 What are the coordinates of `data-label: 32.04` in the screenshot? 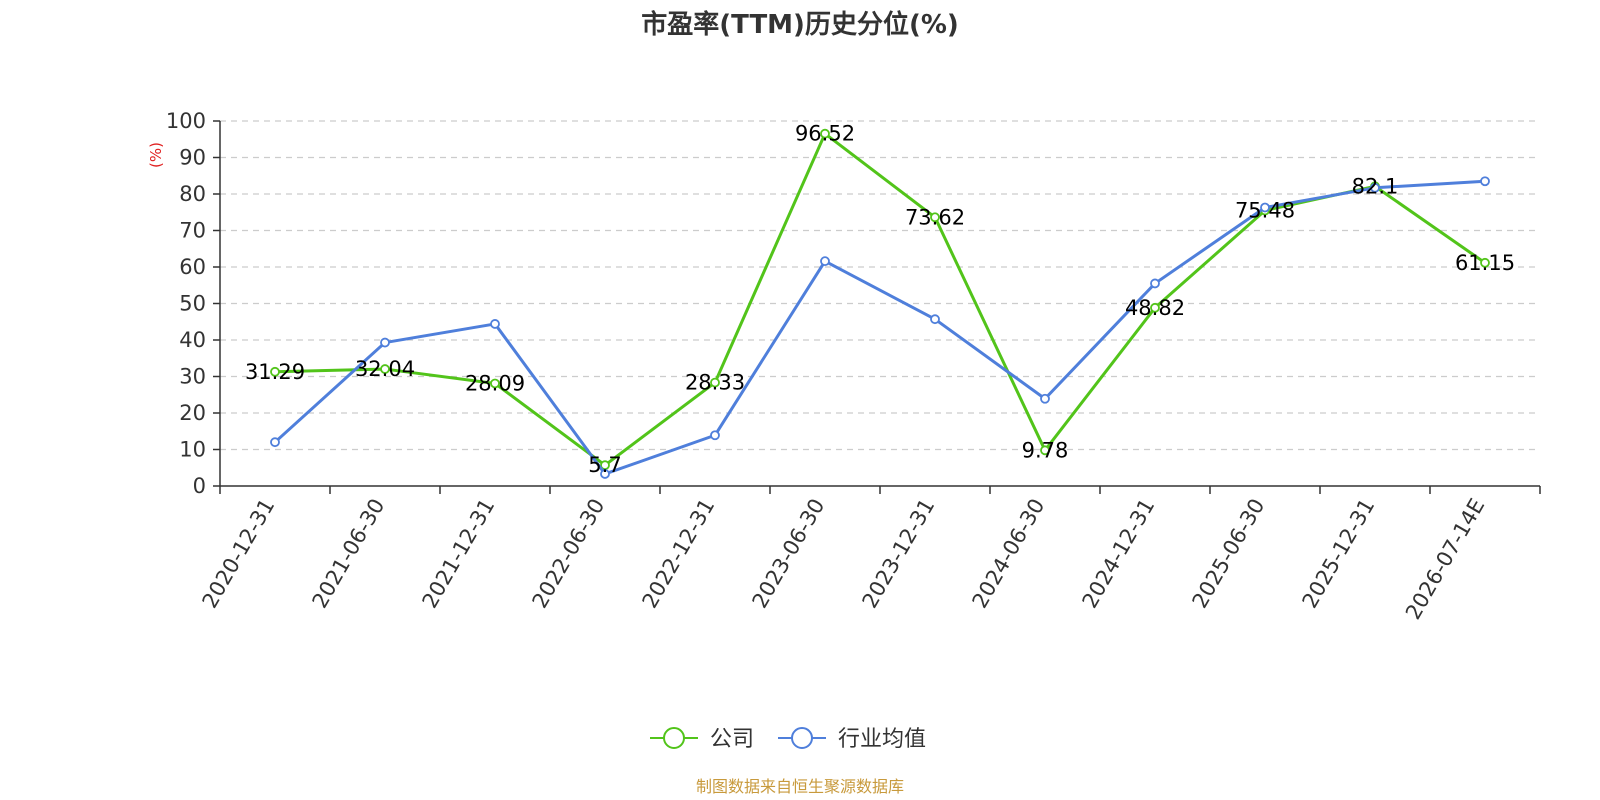 It's located at (385, 369).